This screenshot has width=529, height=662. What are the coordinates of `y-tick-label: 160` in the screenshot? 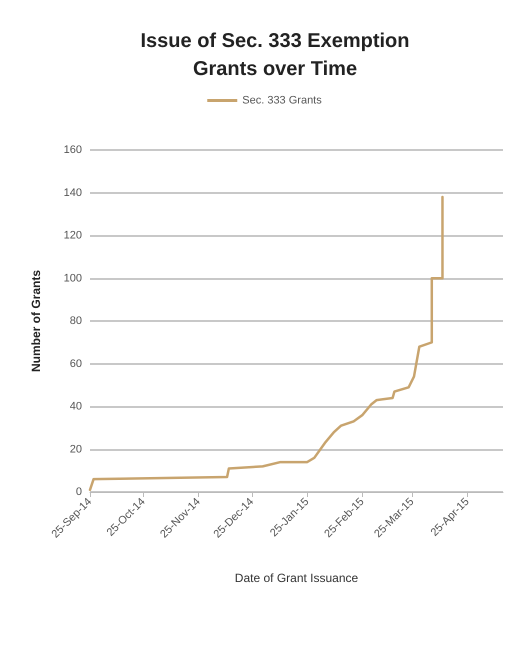 It's located at (73, 150).